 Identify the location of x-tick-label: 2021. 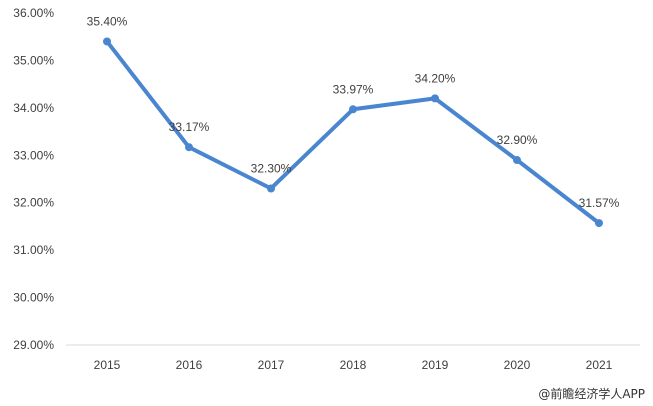
(599, 365).